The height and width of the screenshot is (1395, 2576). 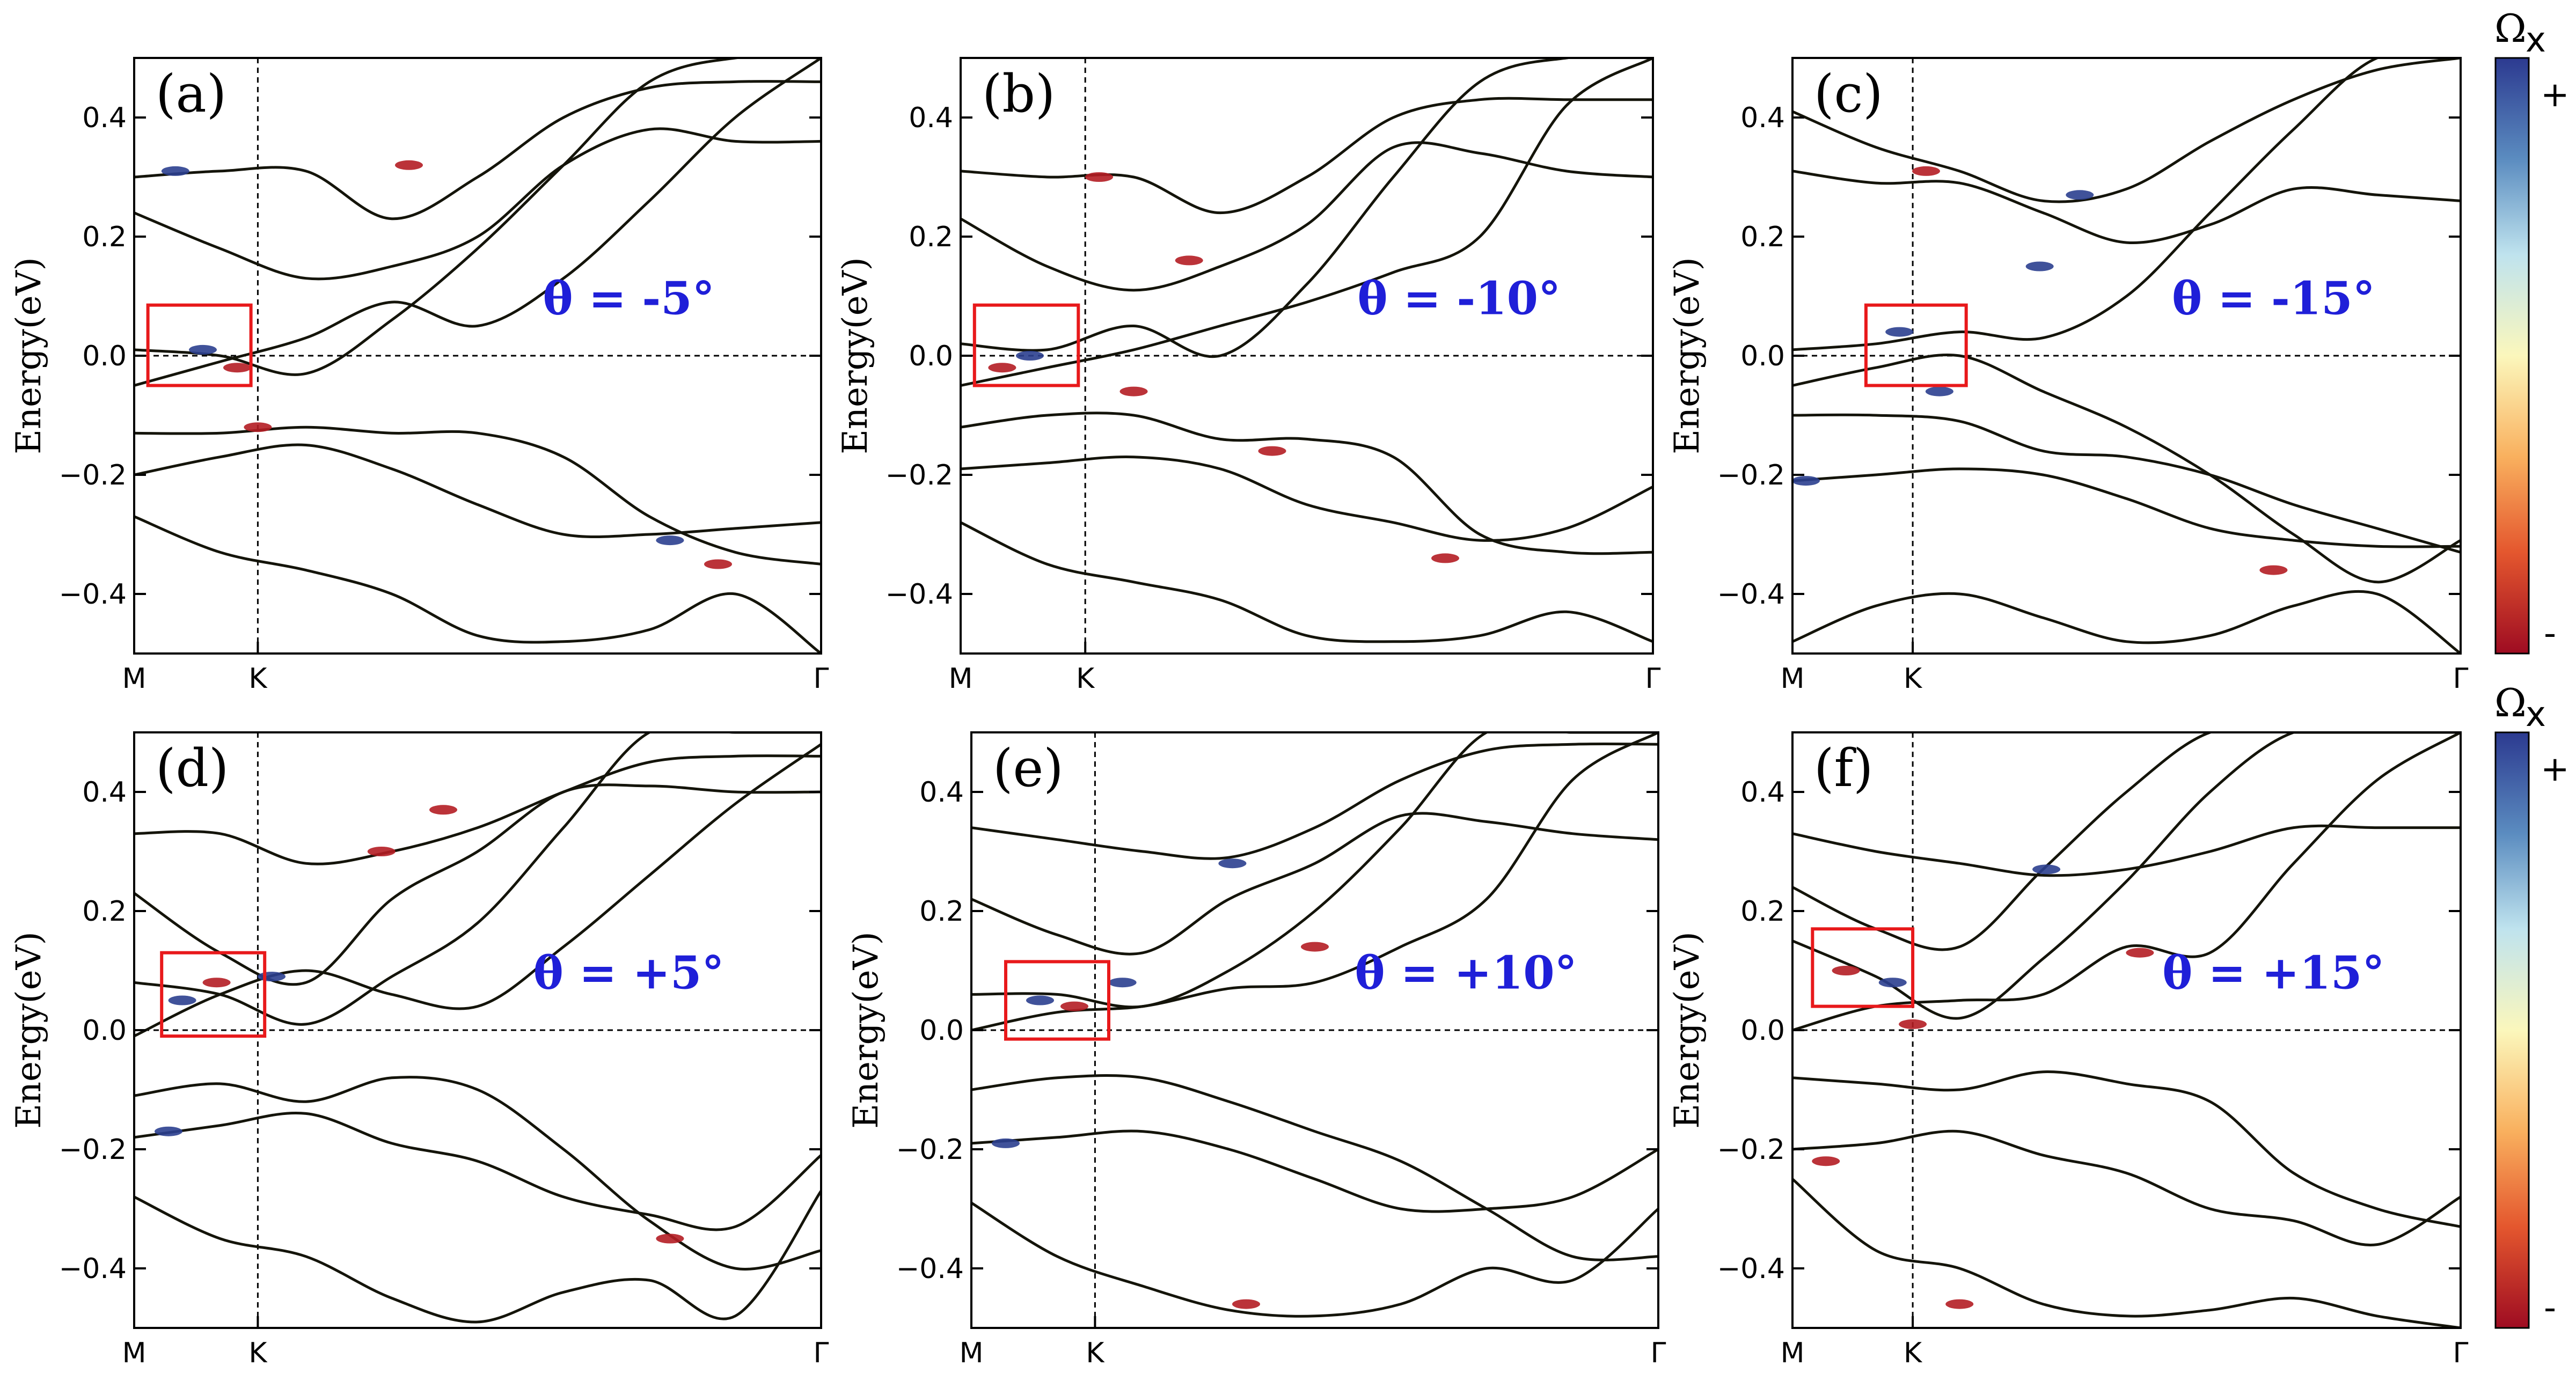 I want to click on axes-frame, so click(x=1307, y=356).